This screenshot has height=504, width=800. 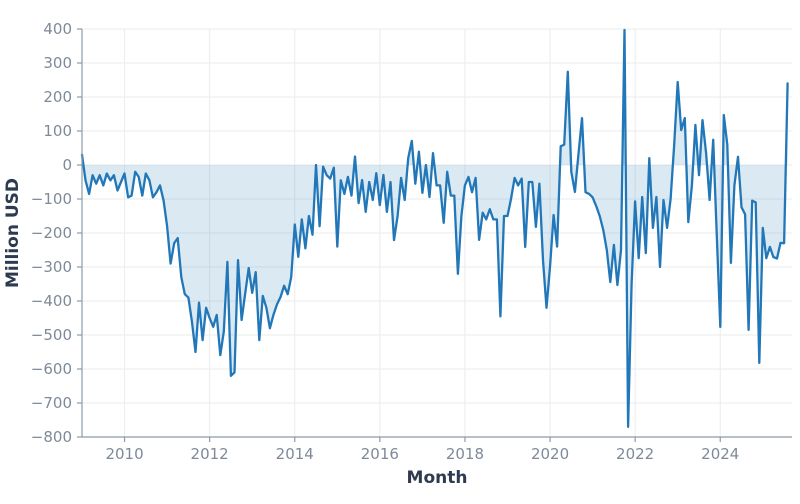 What do you see at coordinates (635, 454) in the screenshot?
I see `x-tick-label: 2022` at bounding box center [635, 454].